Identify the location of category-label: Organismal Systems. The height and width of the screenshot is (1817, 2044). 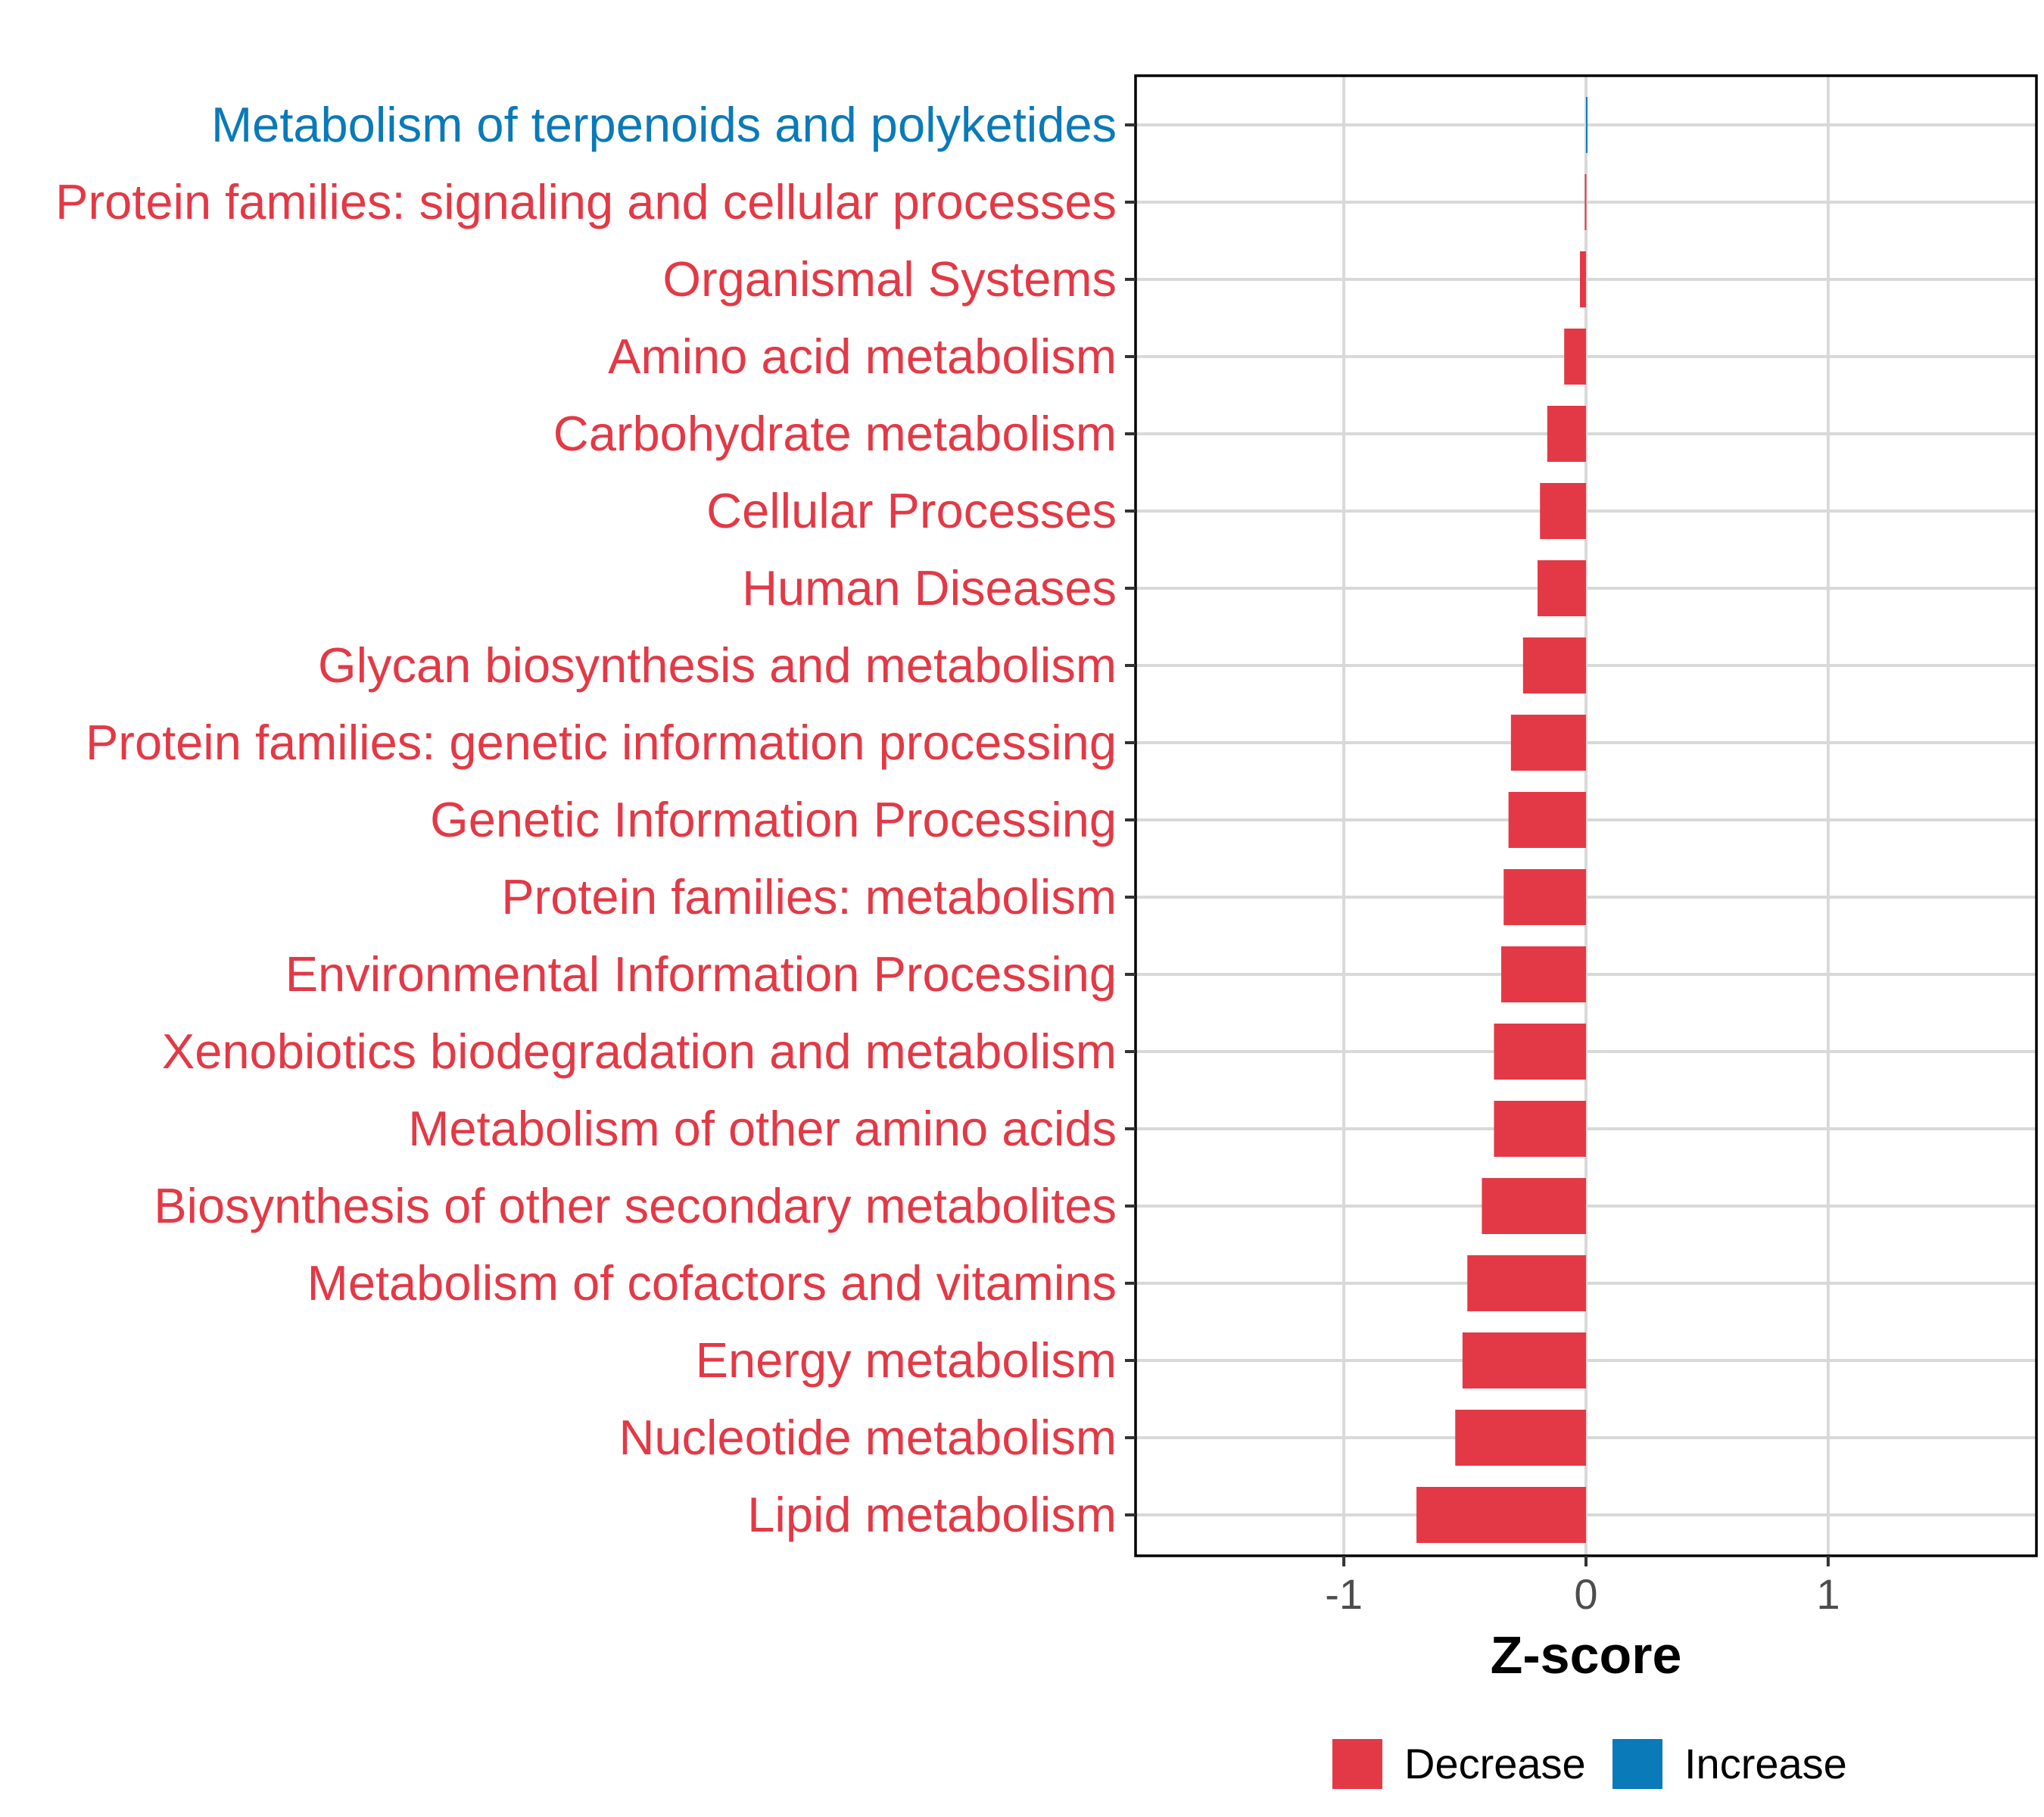
(889, 279).